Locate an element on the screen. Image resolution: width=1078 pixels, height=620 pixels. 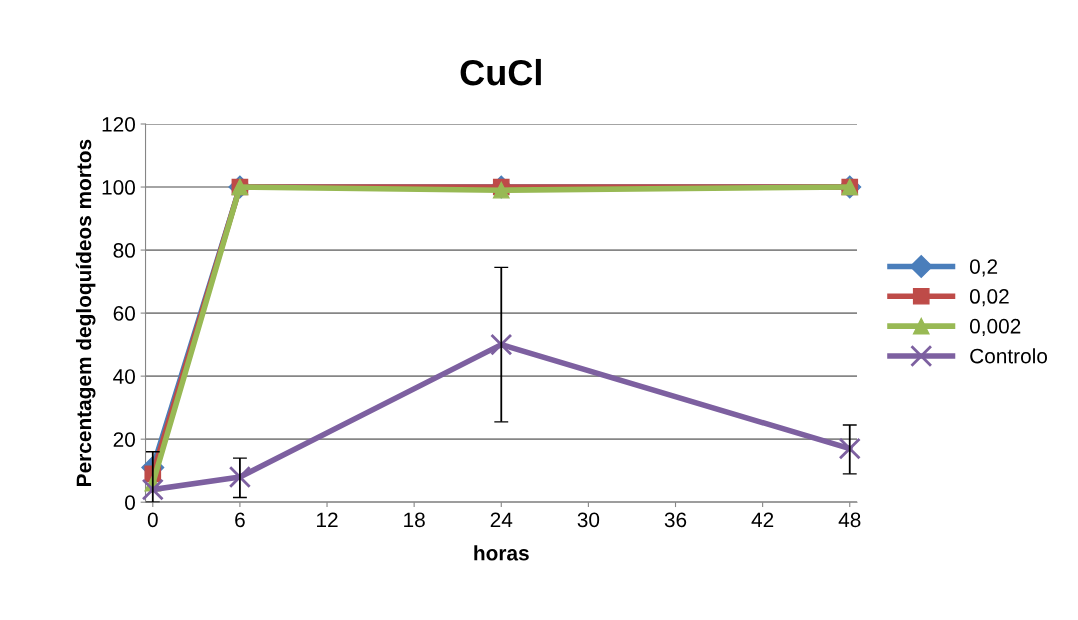
legend-label: 0,02 is located at coordinates (989, 298).